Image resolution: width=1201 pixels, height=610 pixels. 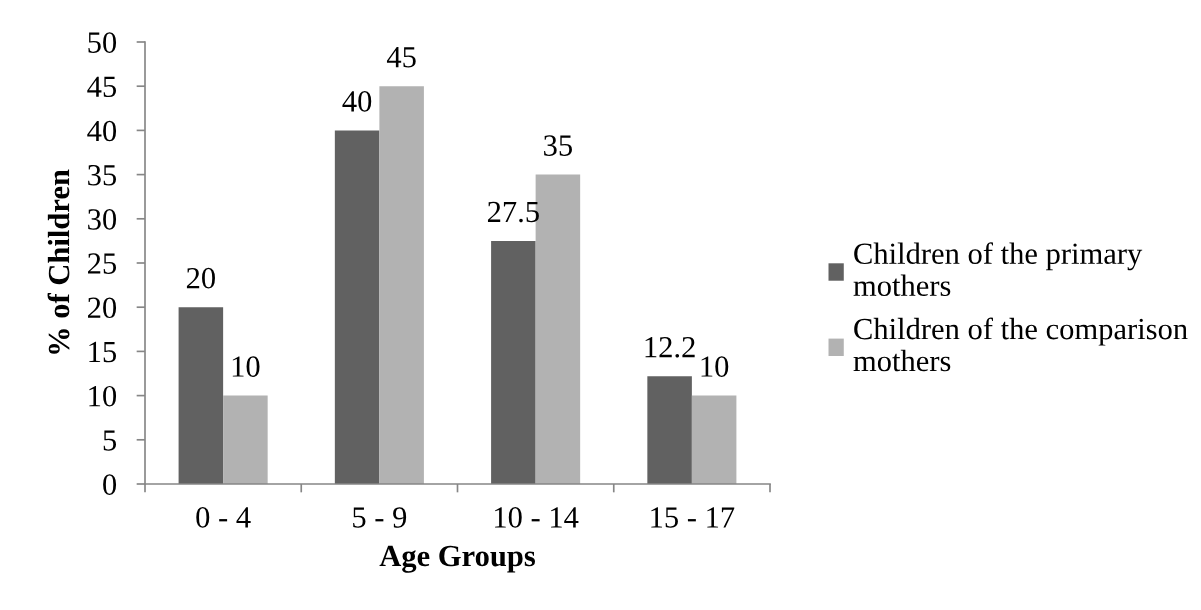 What do you see at coordinates (537, 517) in the screenshot?
I see `x-tick-label: 10 - 14` at bounding box center [537, 517].